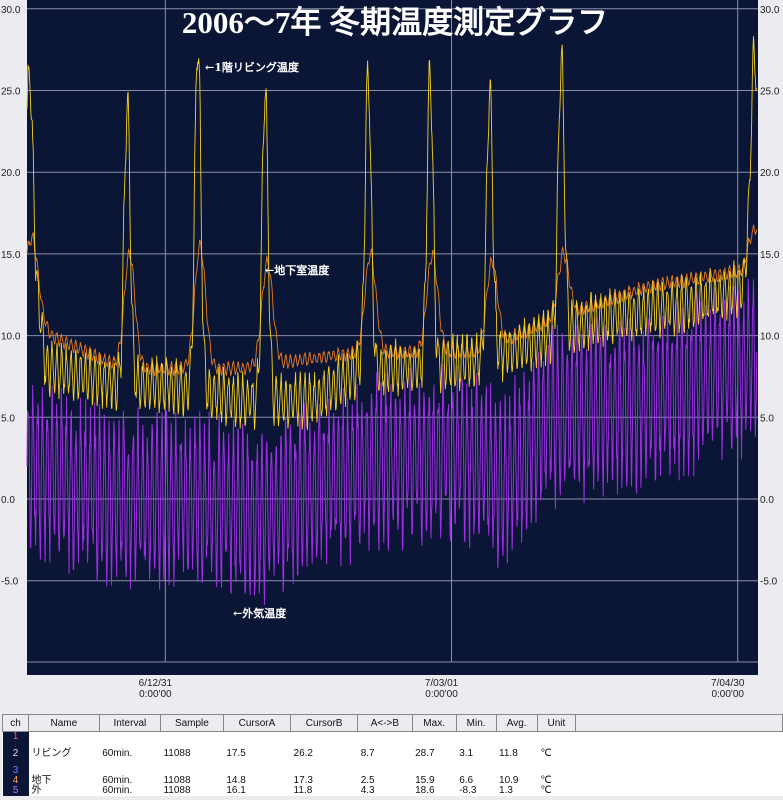 This screenshot has width=783, height=800. What do you see at coordinates (297, 270) in the screenshot?
I see `annotation-basement: ←地下室温度` at bounding box center [297, 270].